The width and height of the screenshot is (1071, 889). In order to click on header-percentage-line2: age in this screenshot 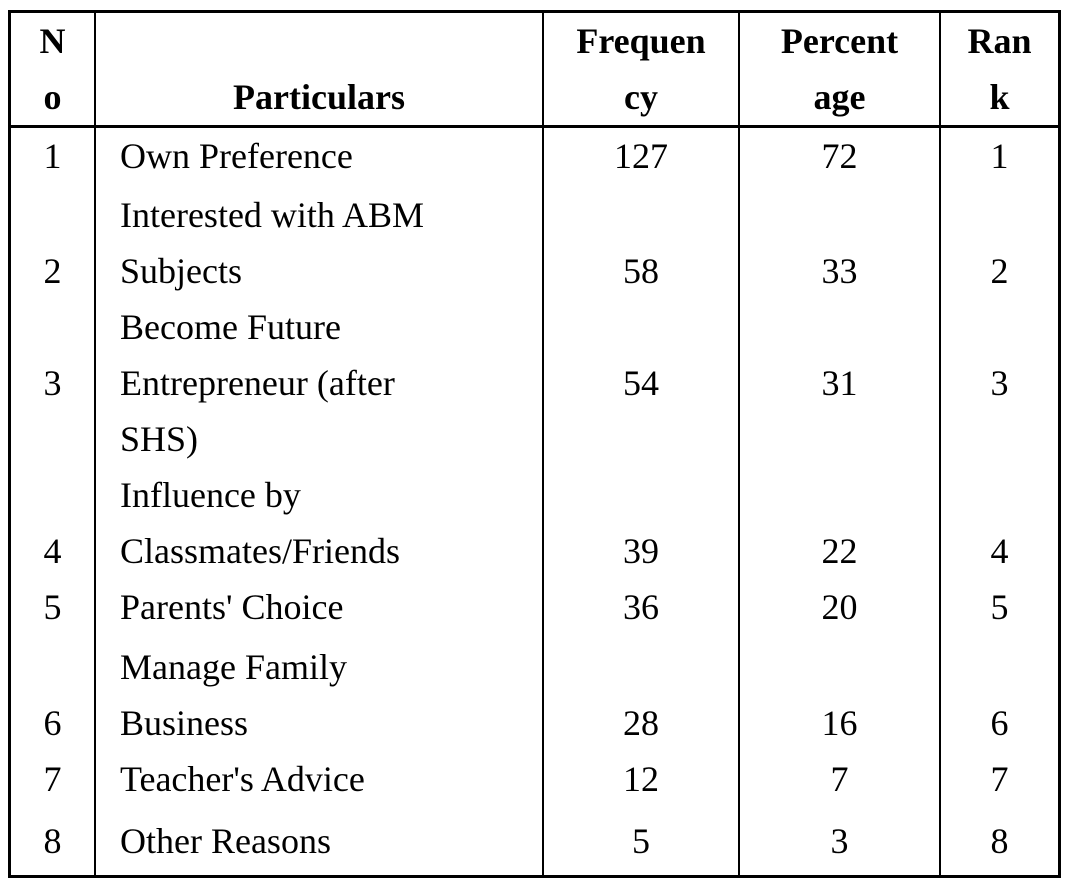, I will do `click(839, 97)`.